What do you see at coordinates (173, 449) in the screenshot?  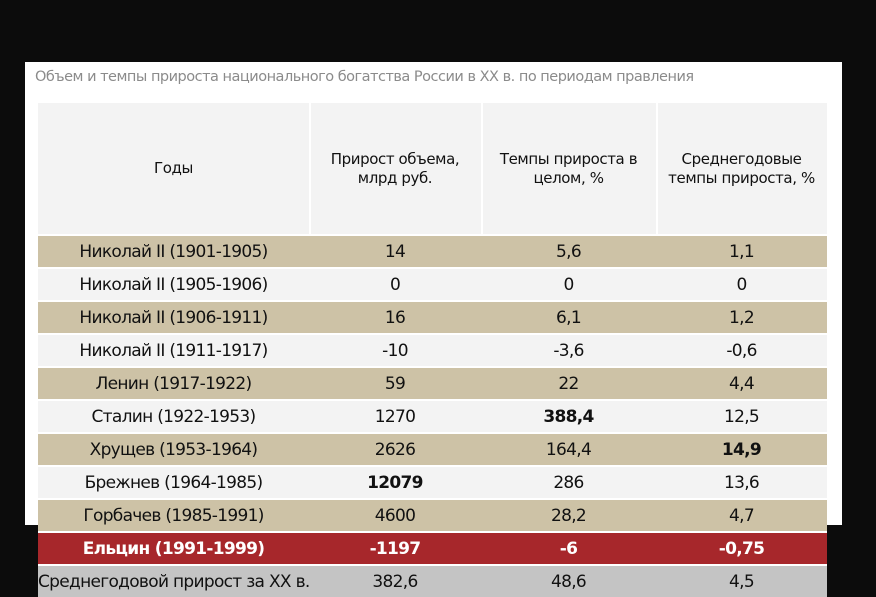 I see `cell-period: Хрущев (1953-1964)` at bounding box center [173, 449].